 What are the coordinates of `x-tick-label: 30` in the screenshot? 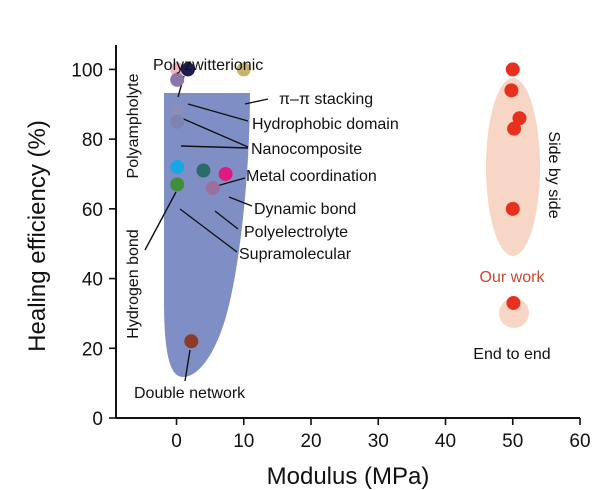 It's located at (378, 441).